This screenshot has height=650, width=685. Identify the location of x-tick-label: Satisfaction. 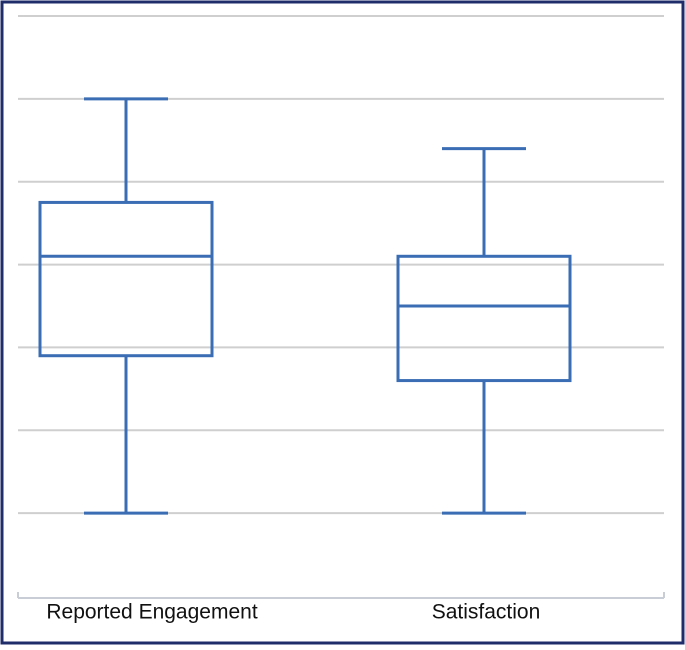
(486, 612).